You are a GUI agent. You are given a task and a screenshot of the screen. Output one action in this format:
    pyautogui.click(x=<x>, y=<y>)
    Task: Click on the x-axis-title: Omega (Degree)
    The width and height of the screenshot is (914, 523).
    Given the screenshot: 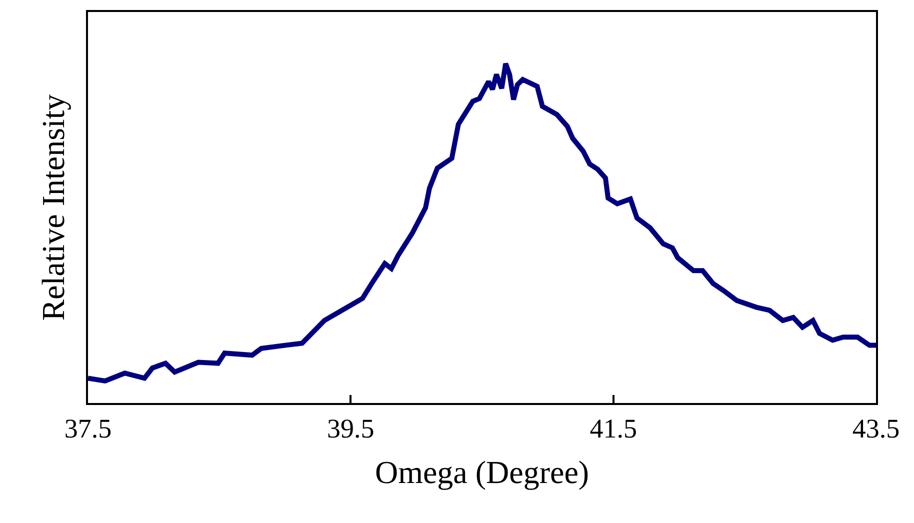 What is the action you would take?
    pyautogui.click(x=482, y=472)
    